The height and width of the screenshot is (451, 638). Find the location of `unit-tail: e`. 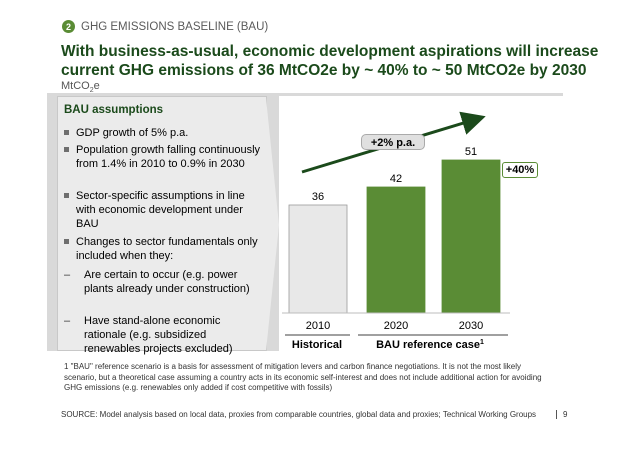

unit-tail: e is located at coordinates (96, 86).